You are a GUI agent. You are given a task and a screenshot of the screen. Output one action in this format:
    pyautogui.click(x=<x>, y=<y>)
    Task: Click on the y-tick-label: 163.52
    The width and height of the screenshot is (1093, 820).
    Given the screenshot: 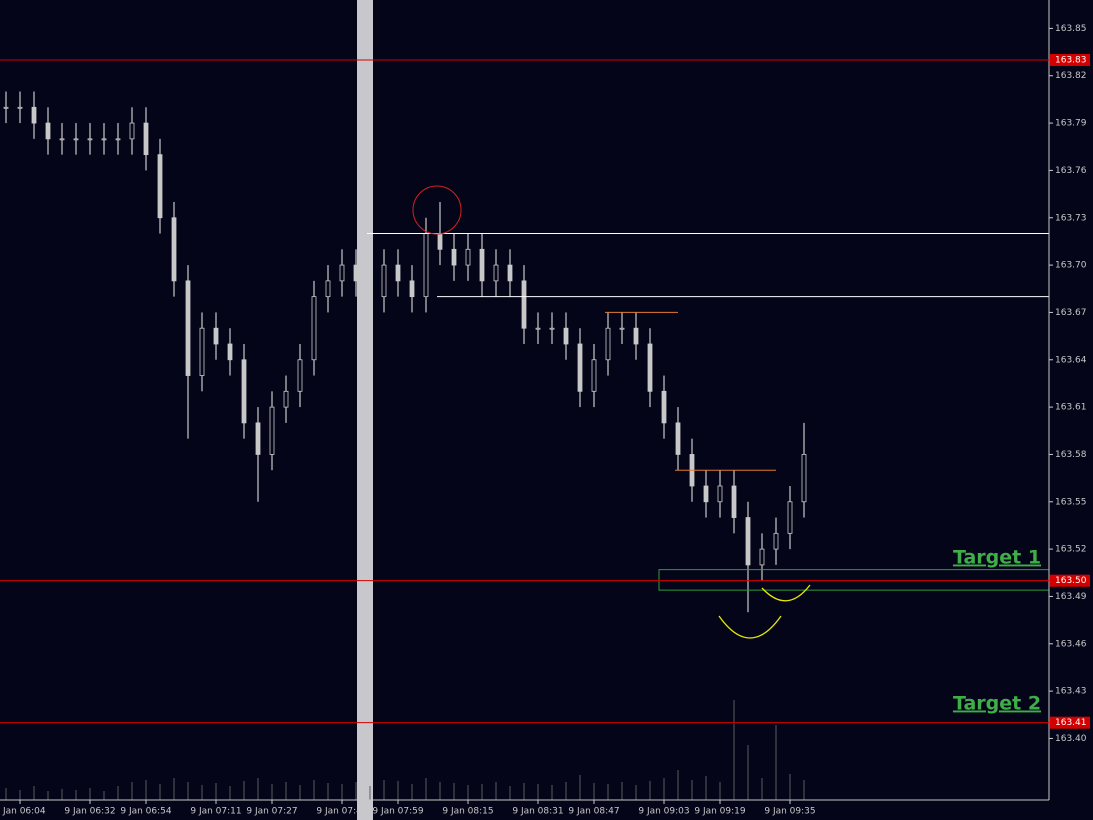 What is the action you would take?
    pyautogui.click(x=1071, y=550)
    